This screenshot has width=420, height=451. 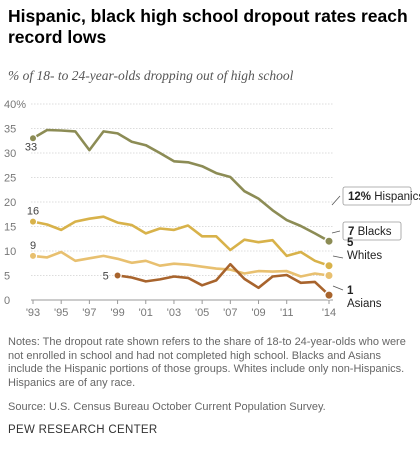 I want to click on series-end-label: 7 Blacks, so click(x=370, y=232).